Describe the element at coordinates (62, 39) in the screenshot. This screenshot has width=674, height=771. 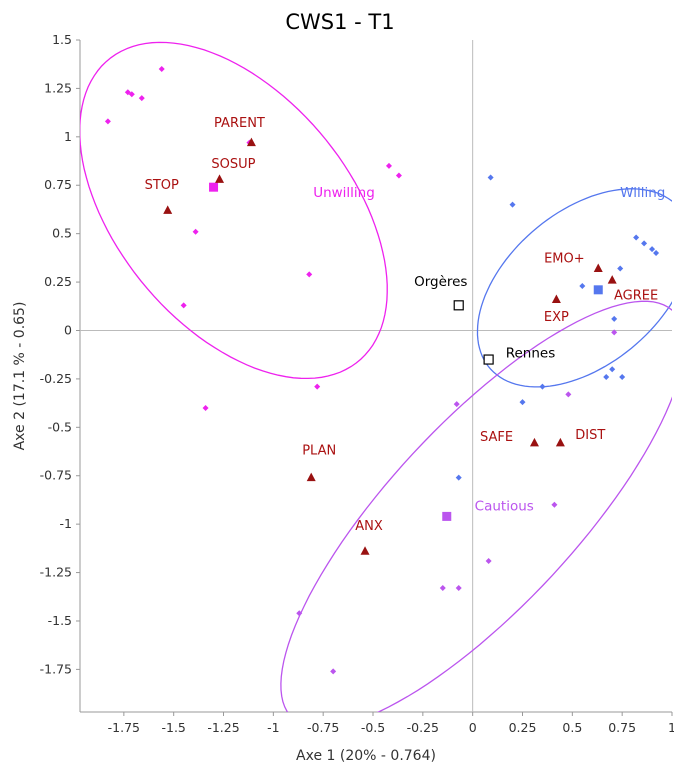
I see `y-tick-label: 1.5` at that location.